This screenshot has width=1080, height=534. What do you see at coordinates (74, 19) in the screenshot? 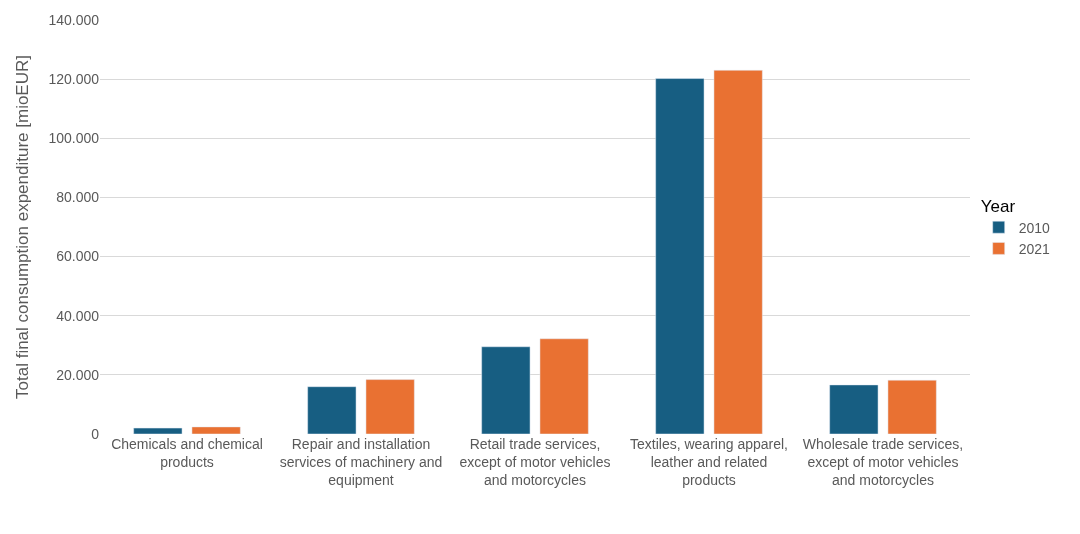
I see `y-tick-label: 140.000` at bounding box center [74, 19].